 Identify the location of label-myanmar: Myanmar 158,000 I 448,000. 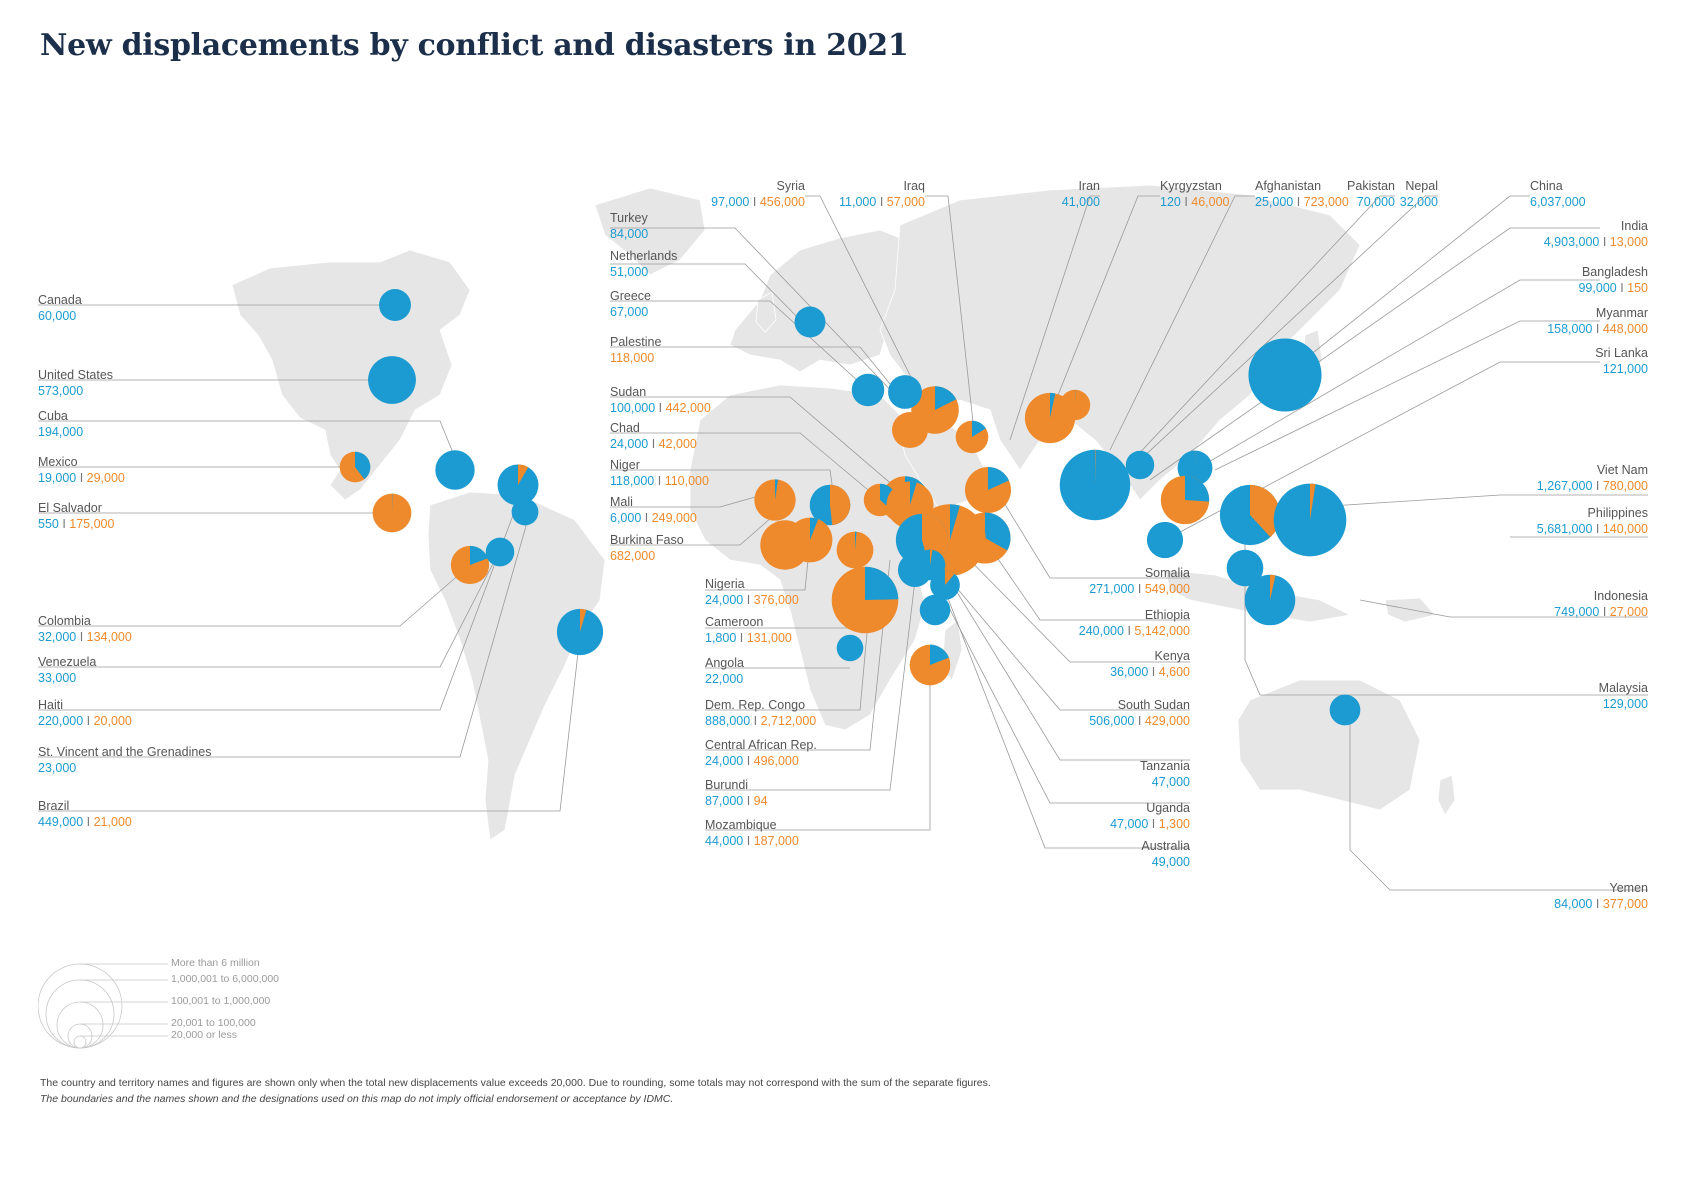
(1597, 321).